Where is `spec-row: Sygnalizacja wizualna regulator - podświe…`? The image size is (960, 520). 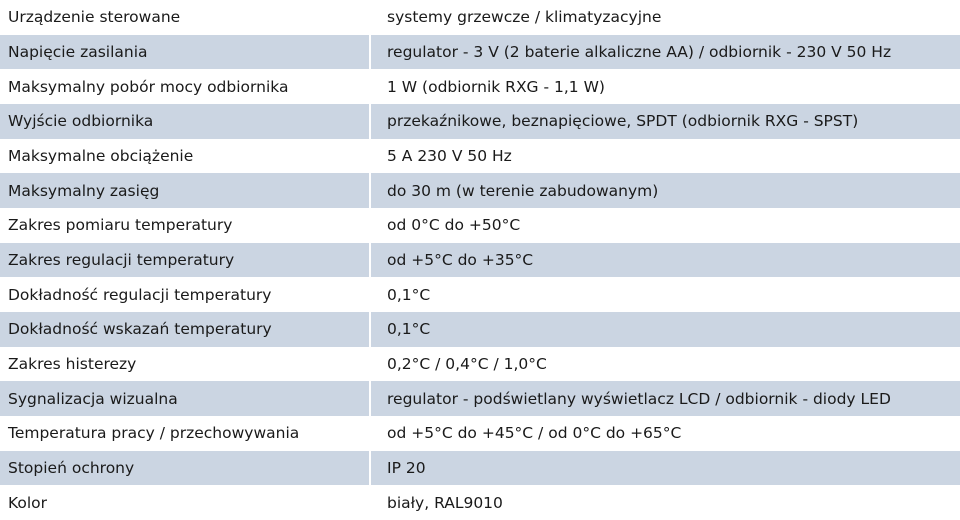
spec-row: Sygnalizacja wizualna regulator - podświe… is located at coordinates (480, 398).